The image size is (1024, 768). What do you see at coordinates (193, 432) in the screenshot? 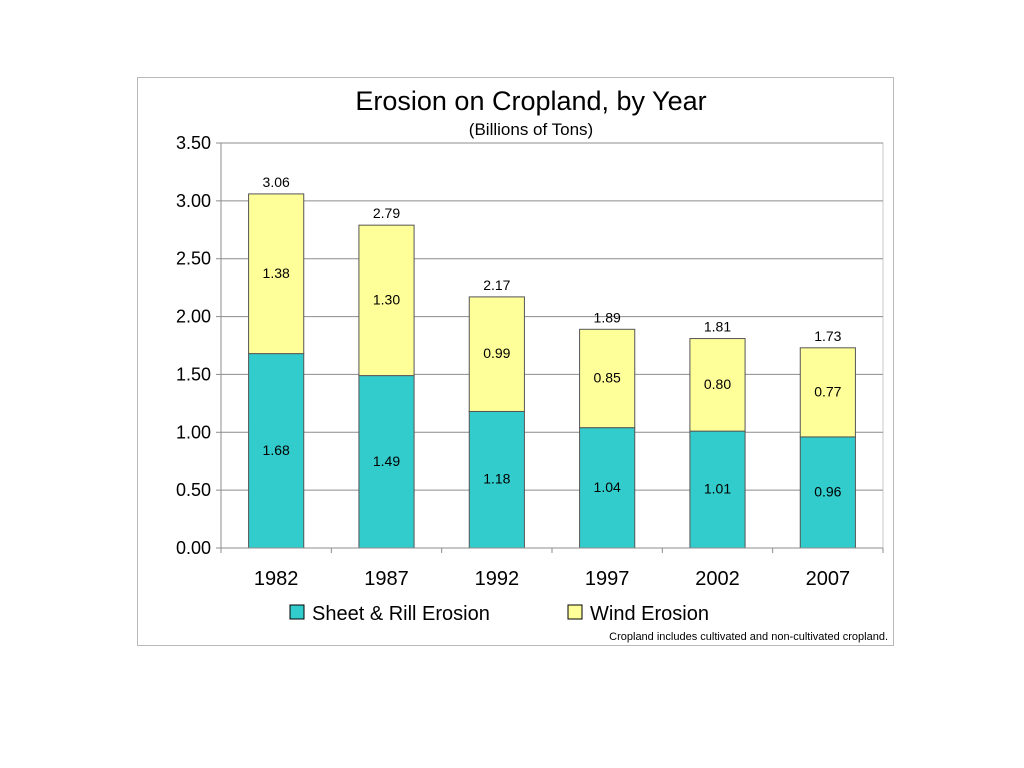
I see `y-tick-label: 1.00` at bounding box center [193, 432].